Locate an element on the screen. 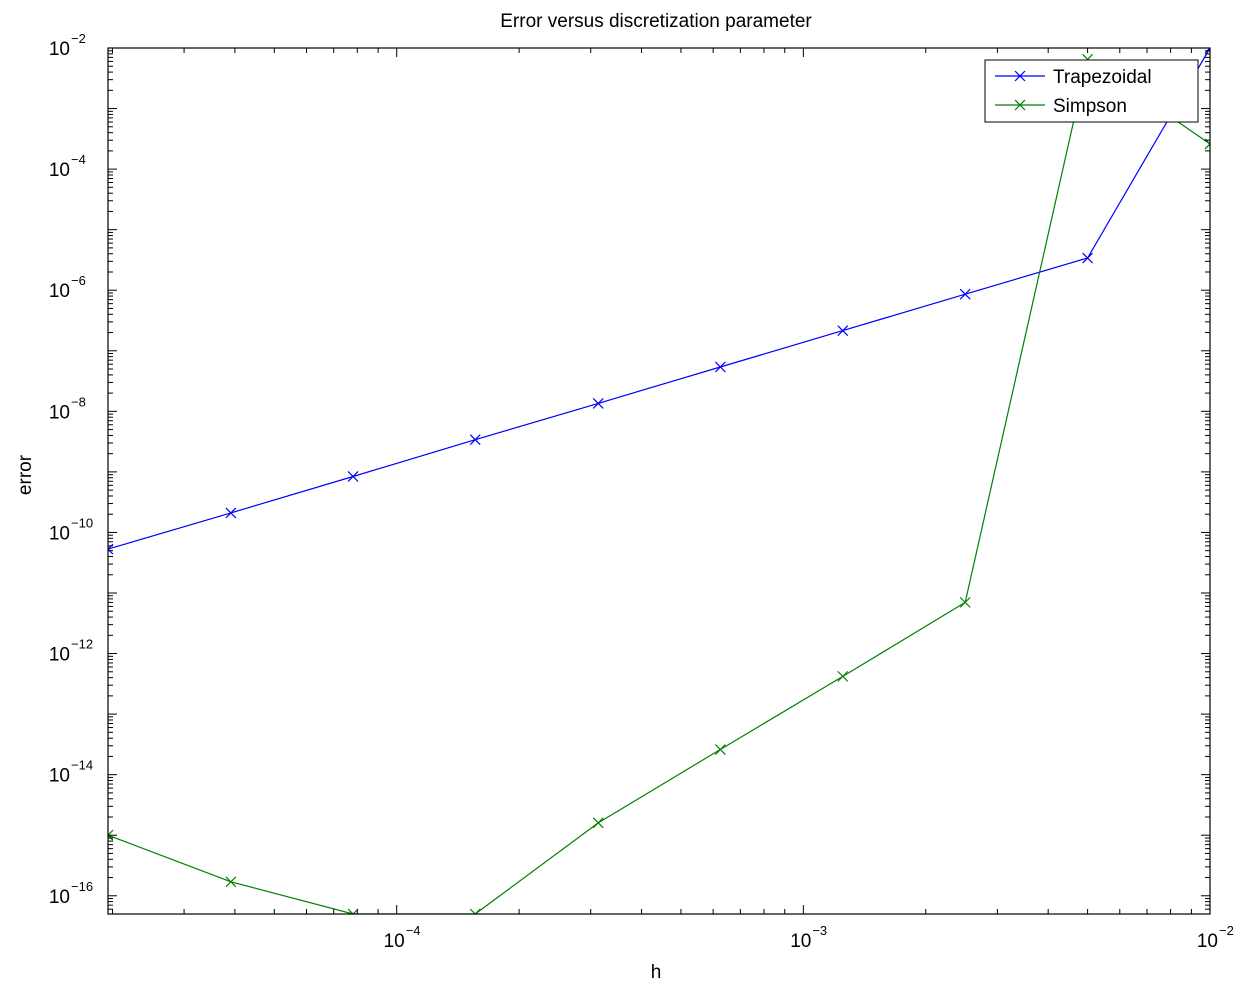 The image size is (1239, 984). legend: Trapezoidal Simpson is located at coordinates (1091, 91).